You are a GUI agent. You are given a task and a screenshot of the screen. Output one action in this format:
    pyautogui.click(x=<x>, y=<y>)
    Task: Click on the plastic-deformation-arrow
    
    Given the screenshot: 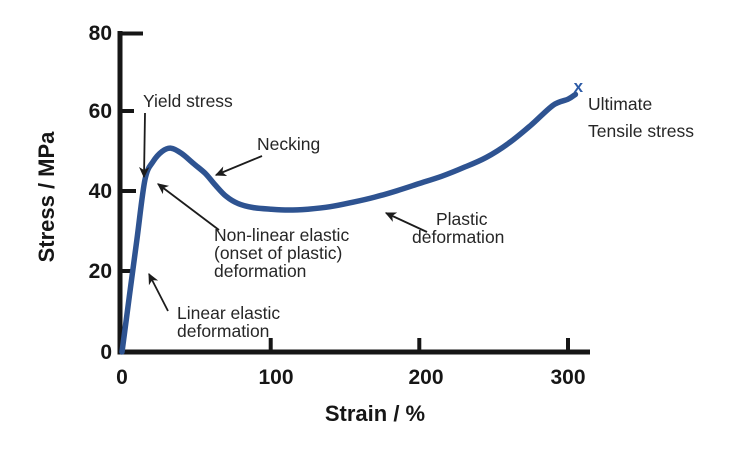 What is the action you would take?
    pyautogui.click(x=406, y=222)
    